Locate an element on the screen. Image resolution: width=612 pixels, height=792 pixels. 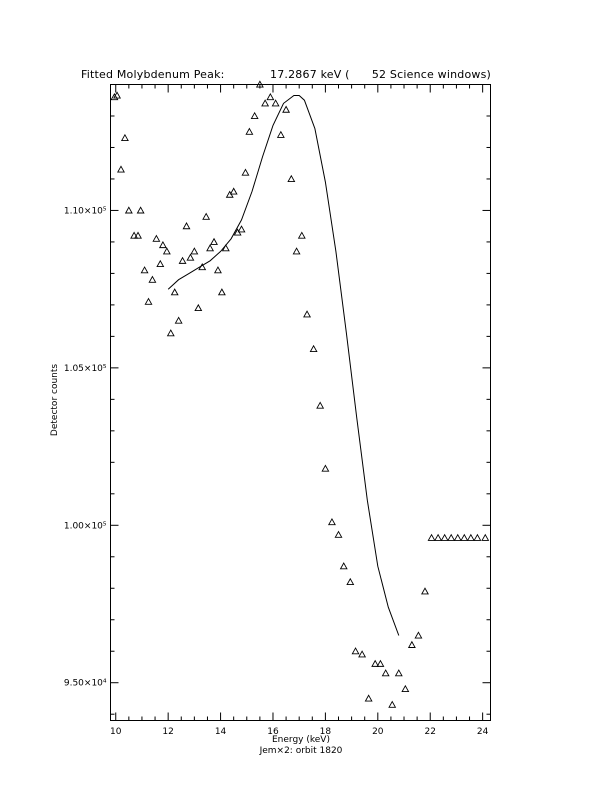
y-tick-label: 1.00×10⁵ is located at coordinates (85, 526).